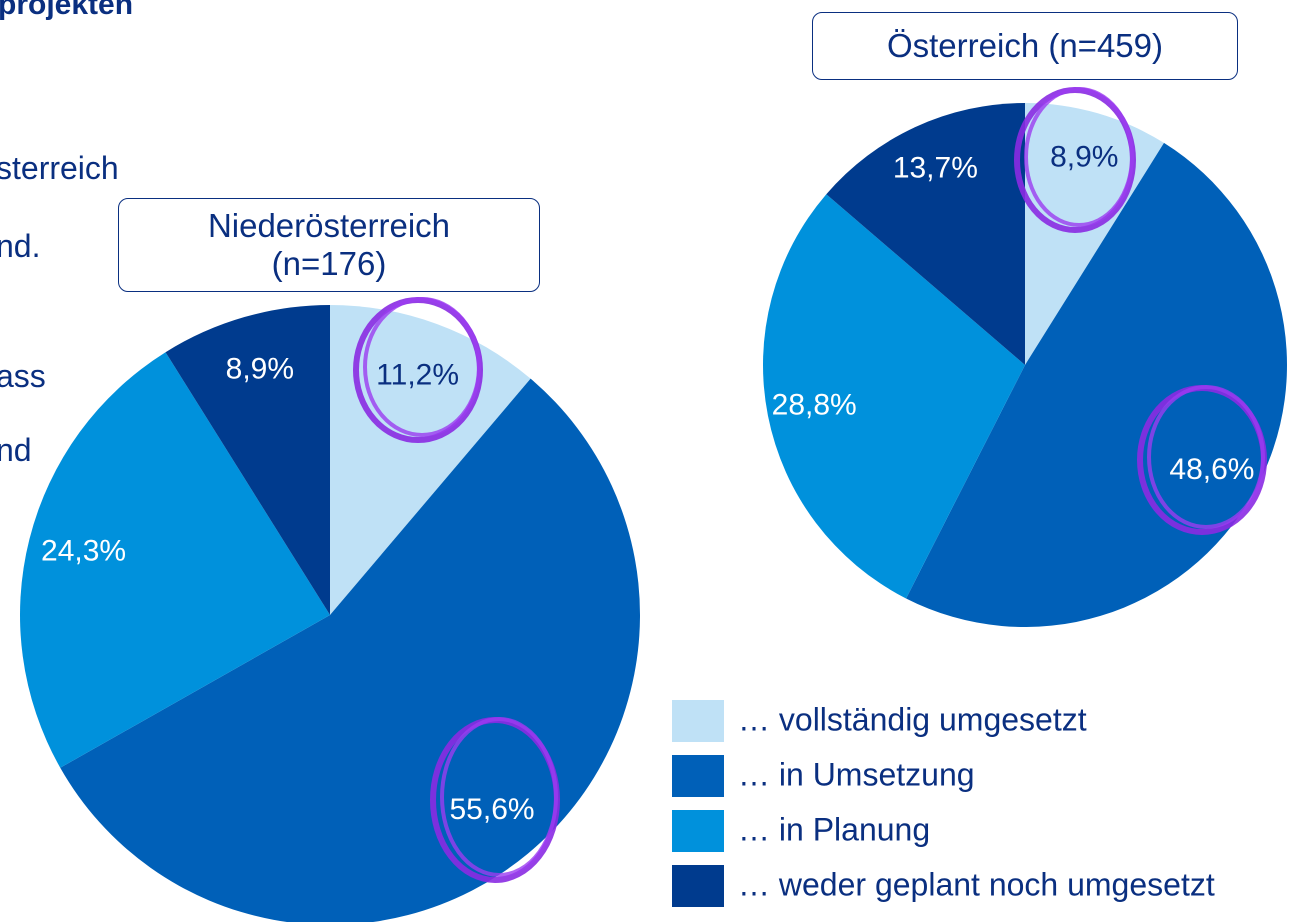 This screenshot has width=1297, height=922. What do you see at coordinates (1025, 46) in the screenshot?
I see `chart-title: Österreich (n=459)` at bounding box center [1025, 46].